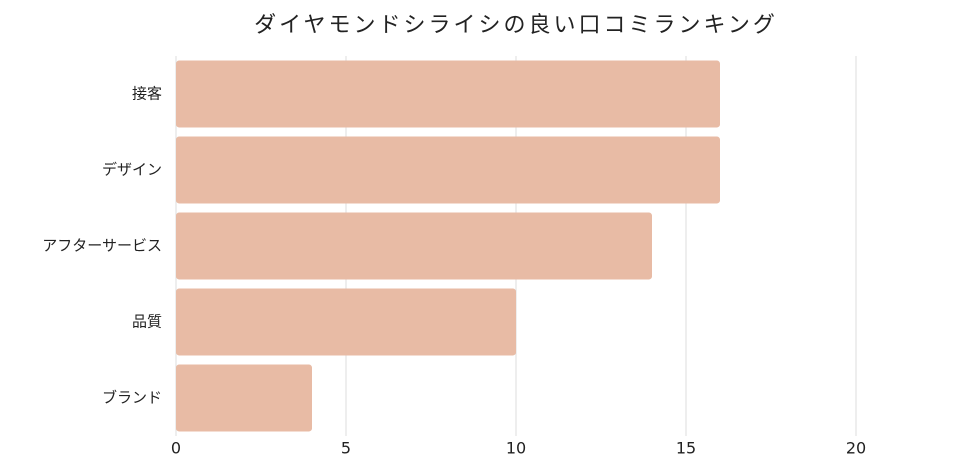  Describe the element at coordinates (346, 448) in the screenshot. I see `x-tick-label: 5` at that location.